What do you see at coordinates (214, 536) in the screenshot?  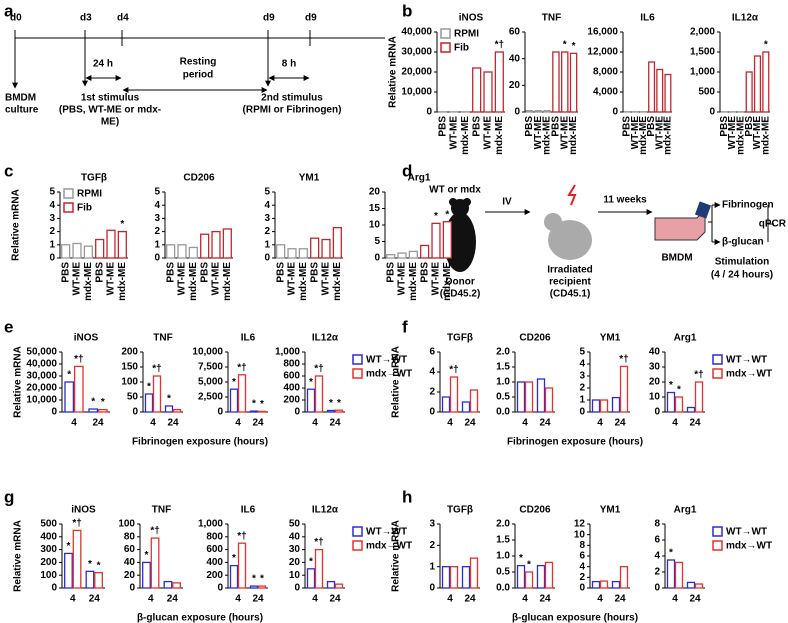 I see `y-tick-label: 800` at bounding box center [214, 536].